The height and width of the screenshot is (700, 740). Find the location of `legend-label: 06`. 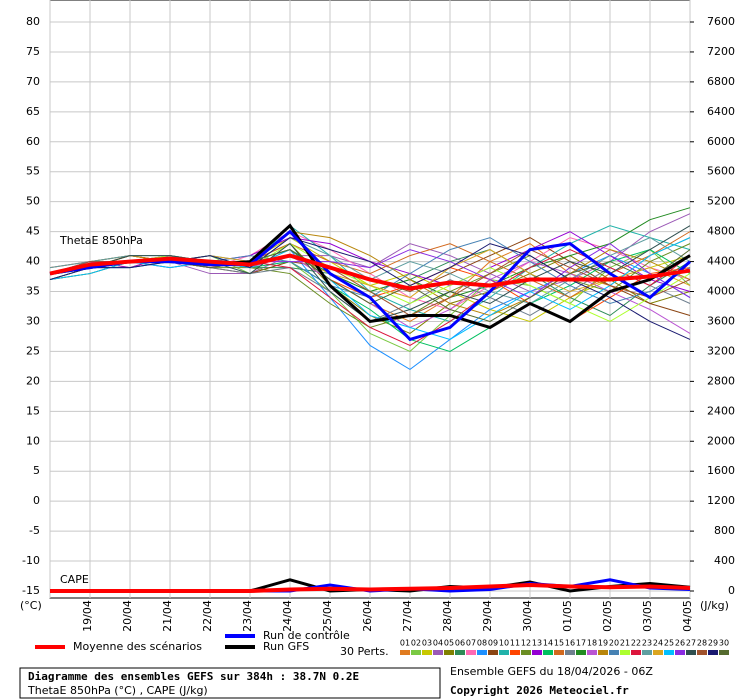

legend-label: 06 is located at coordinates (460, 643).